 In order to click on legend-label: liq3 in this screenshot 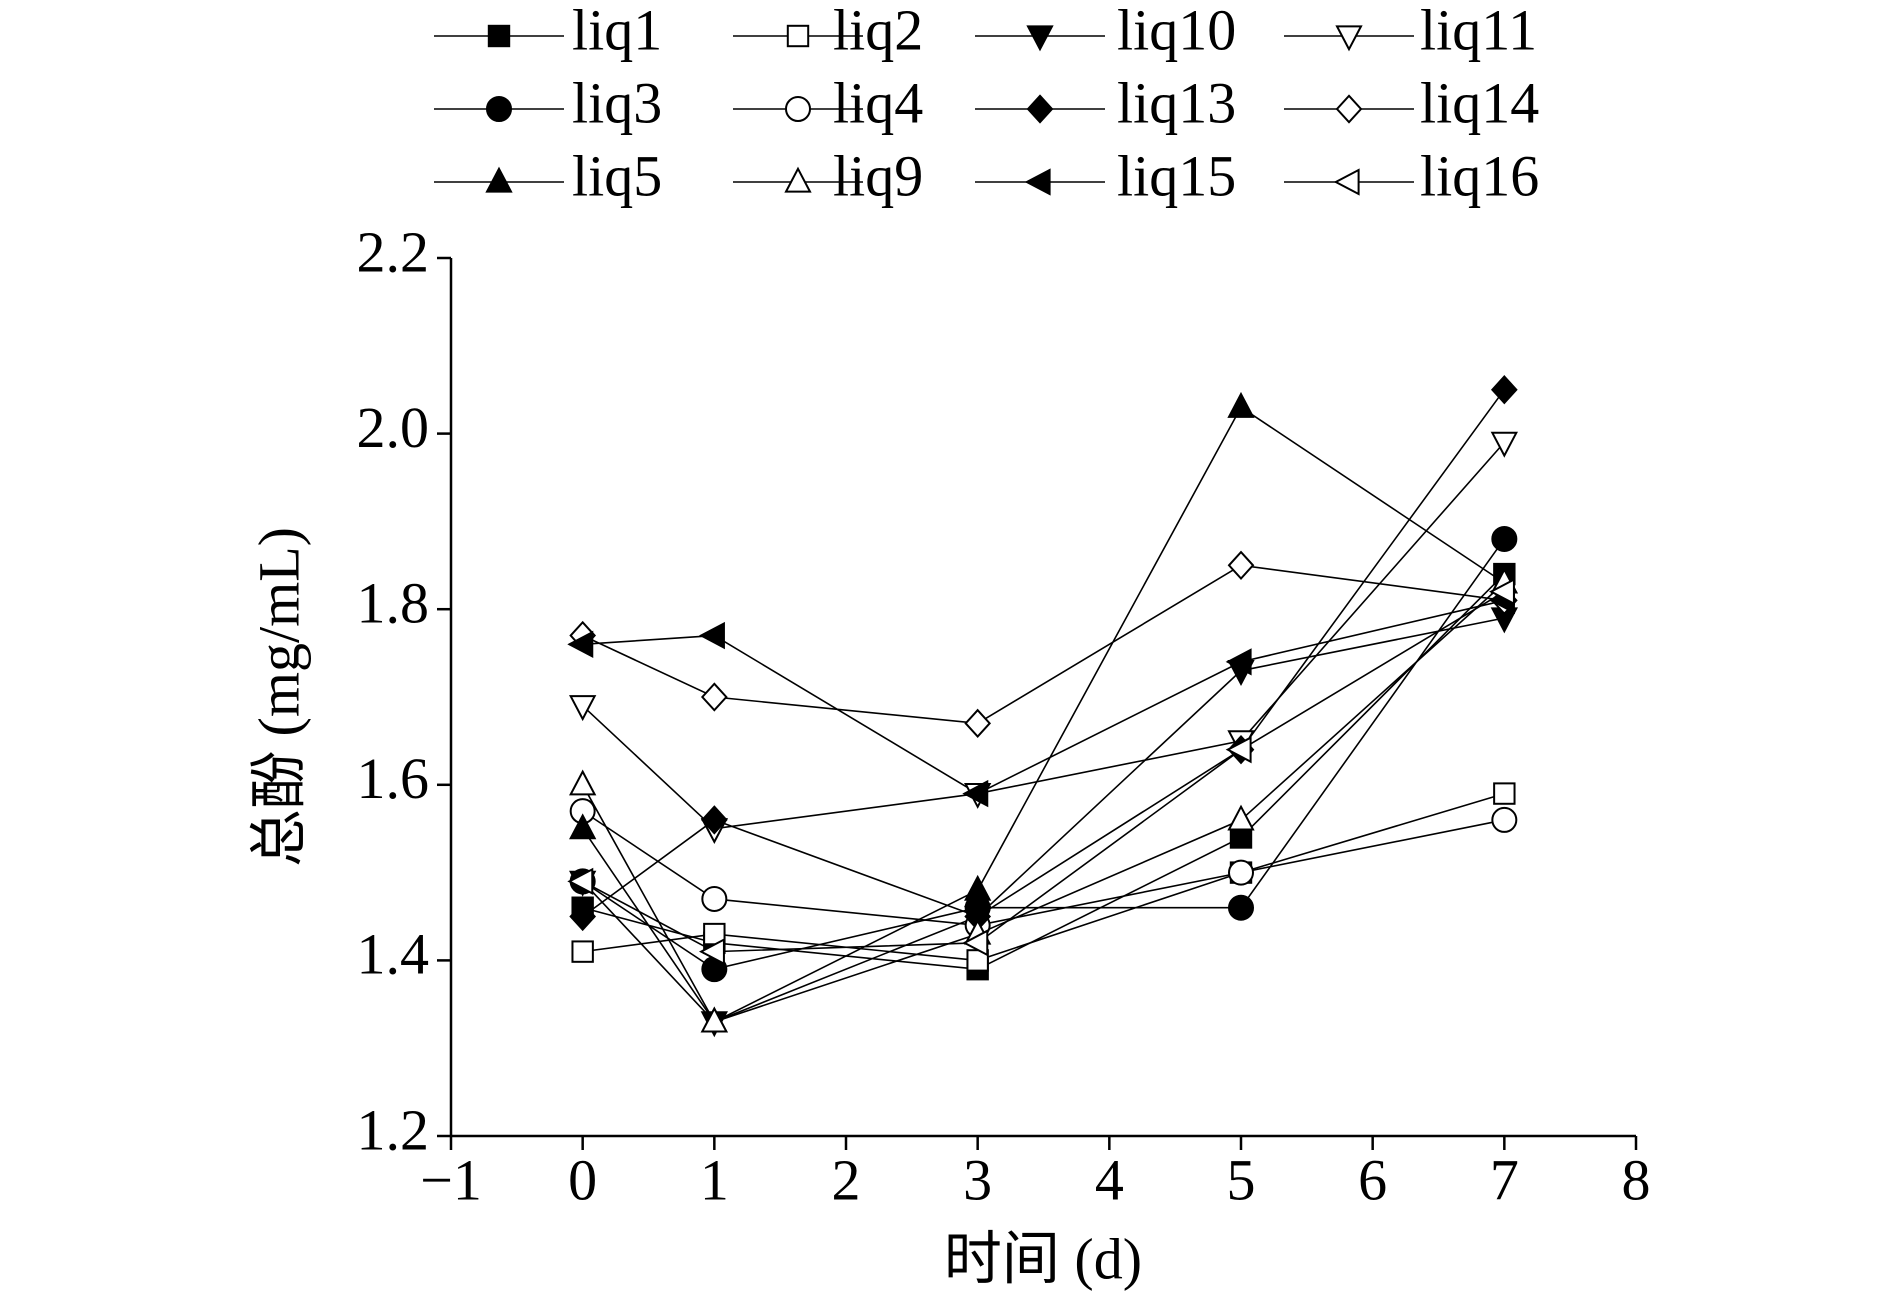, I will do `click(617, 102)`.